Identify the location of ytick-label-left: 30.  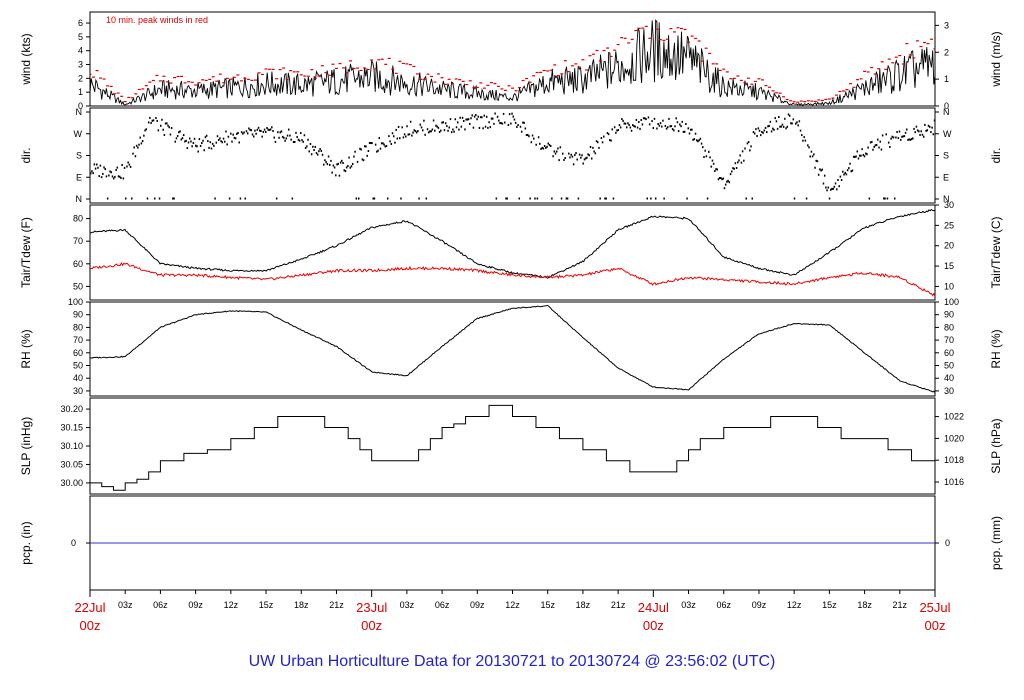
(78, 391).